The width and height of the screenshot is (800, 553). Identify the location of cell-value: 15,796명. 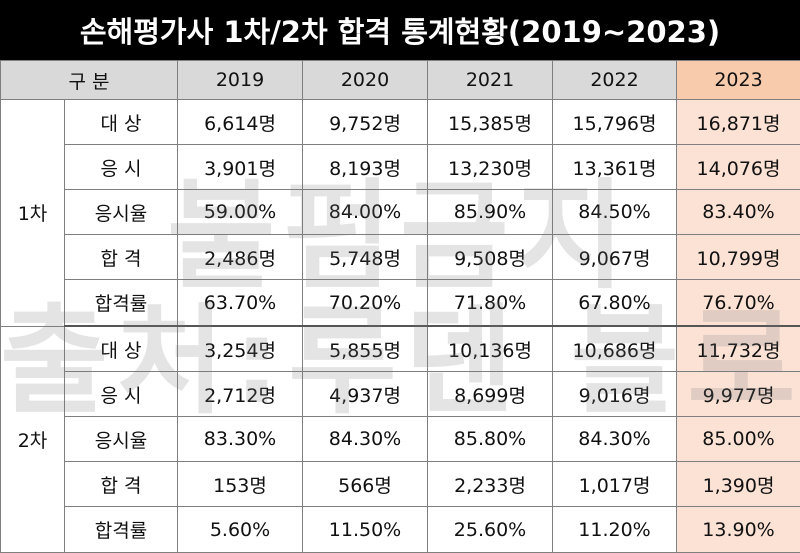
(615, 122).